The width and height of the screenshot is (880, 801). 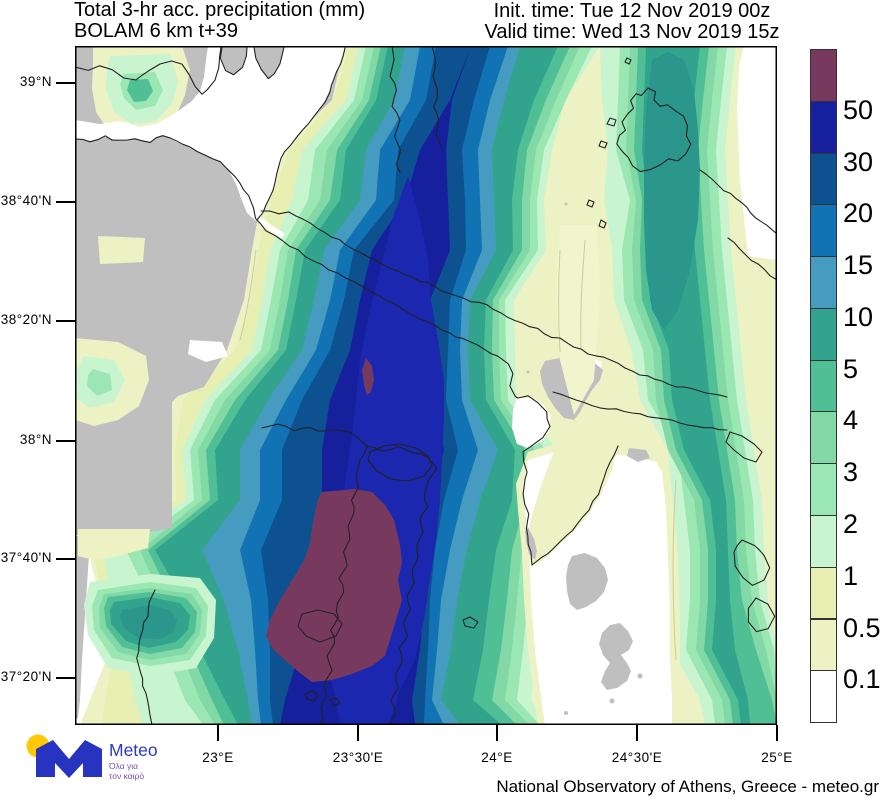 What do you see at coordinates (126, 776) in the screenshot?
I see `svg-text: τον καιρό` at bounding box center [126, 776].